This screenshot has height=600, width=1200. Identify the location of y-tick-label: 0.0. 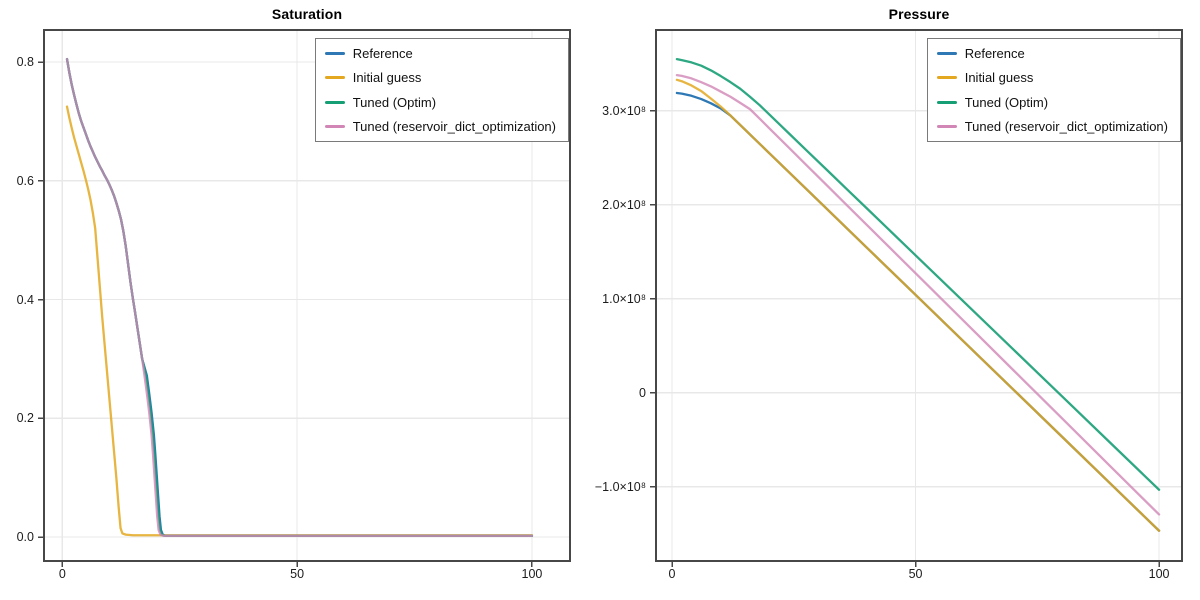
(25, 537).